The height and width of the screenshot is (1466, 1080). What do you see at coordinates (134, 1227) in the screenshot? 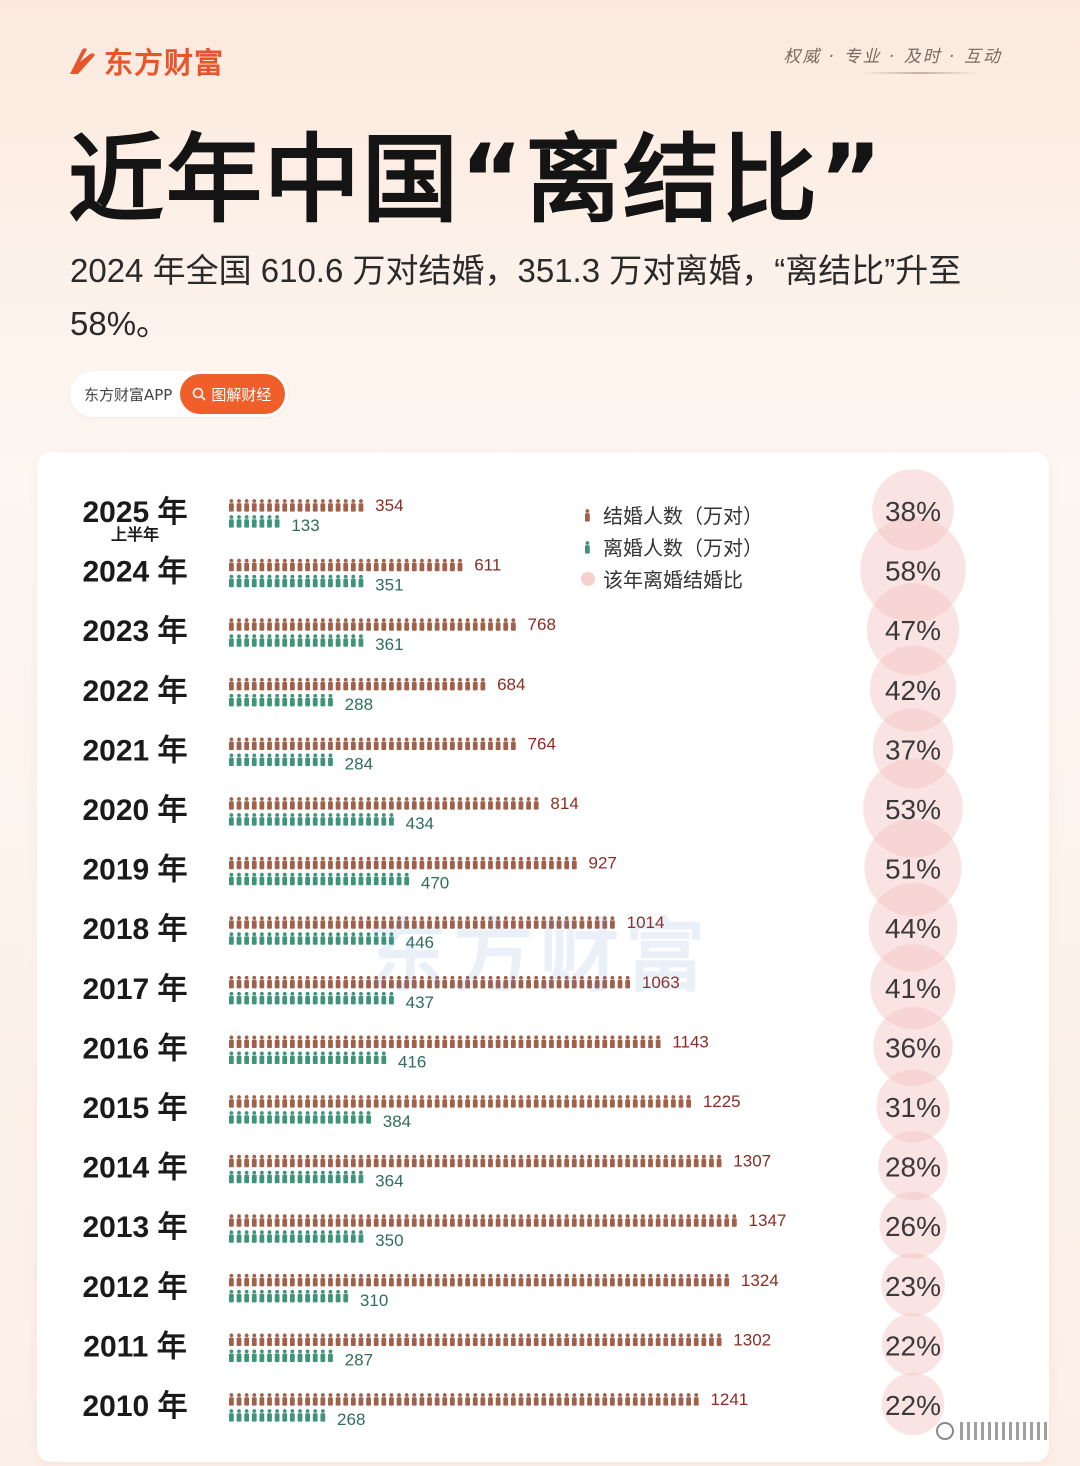
I see `year-label: 2013 年` at bounding box center [134, 1227].